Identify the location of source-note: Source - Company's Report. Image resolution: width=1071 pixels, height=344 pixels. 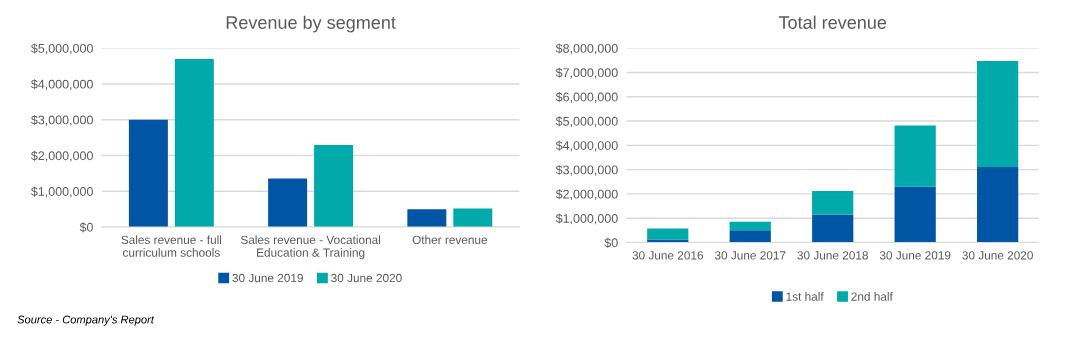
(86, 320).